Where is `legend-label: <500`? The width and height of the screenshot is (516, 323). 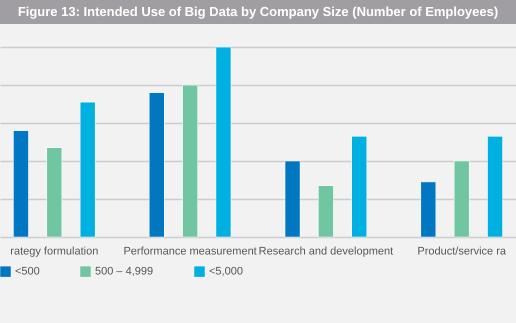 legend-label: <500 is located at coordinates (27, 272).